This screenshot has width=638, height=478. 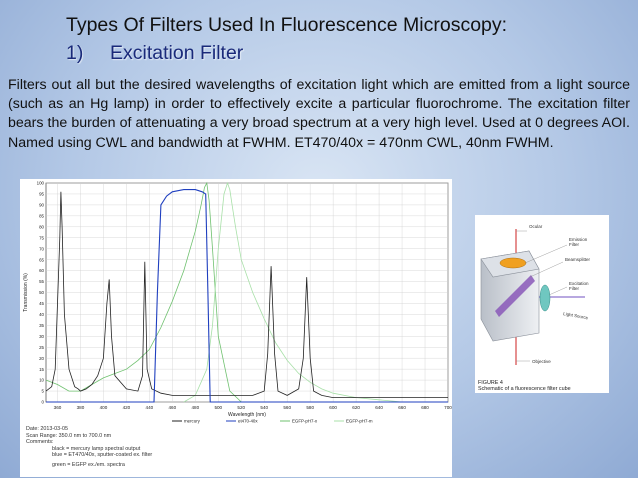 I want to click on x-tick-label: 700, so click(x=448, y=407).